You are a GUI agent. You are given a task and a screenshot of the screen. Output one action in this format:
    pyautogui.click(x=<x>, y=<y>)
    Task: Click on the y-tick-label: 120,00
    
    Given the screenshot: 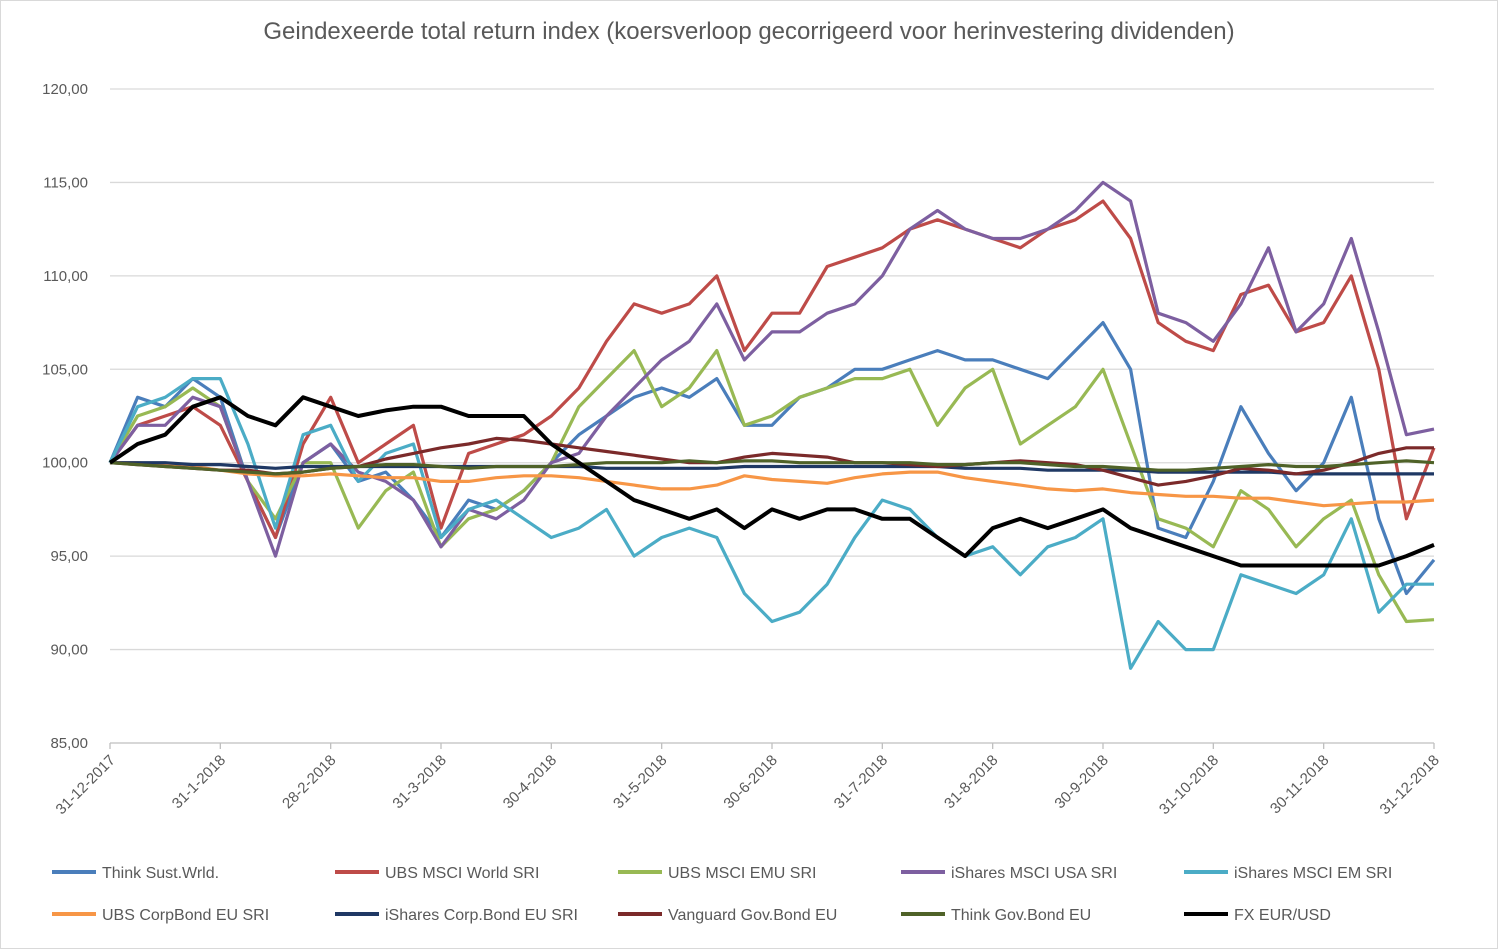 What is the action you would take?
    pyautogui.click(x=65, y=89)
    